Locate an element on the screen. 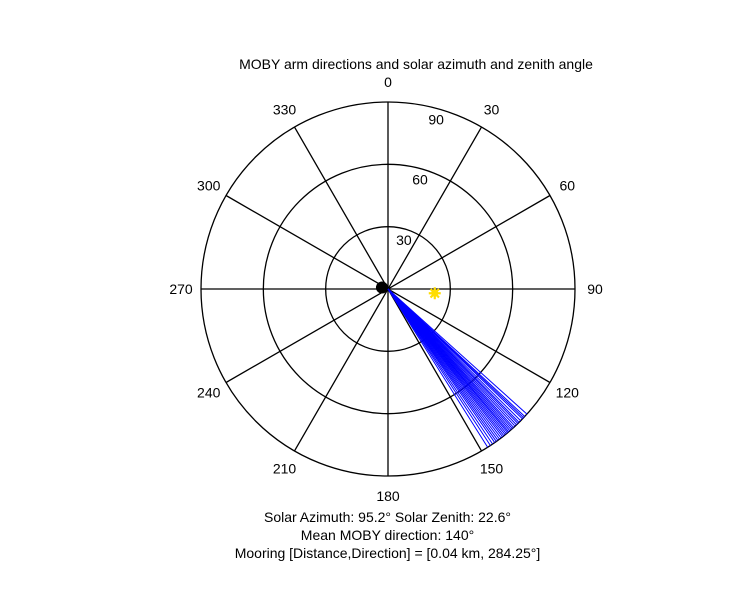  angle-tick-label: 300 is located at coordinates (209, 186).